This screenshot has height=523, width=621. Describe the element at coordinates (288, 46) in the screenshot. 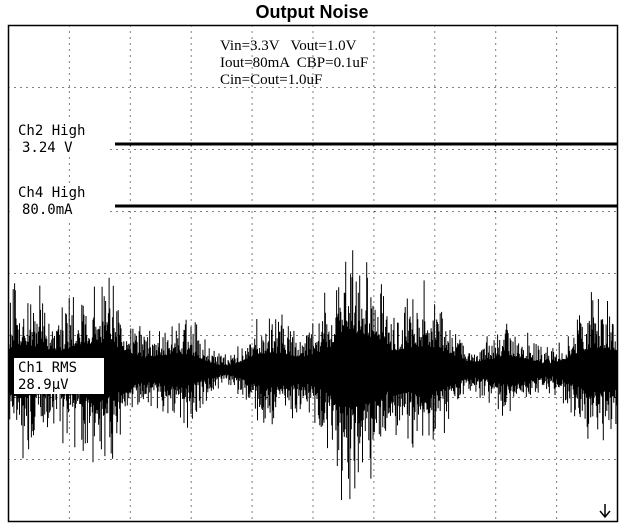

I see `annotation: Vin=3.3V Vout=1.0V` at that location.